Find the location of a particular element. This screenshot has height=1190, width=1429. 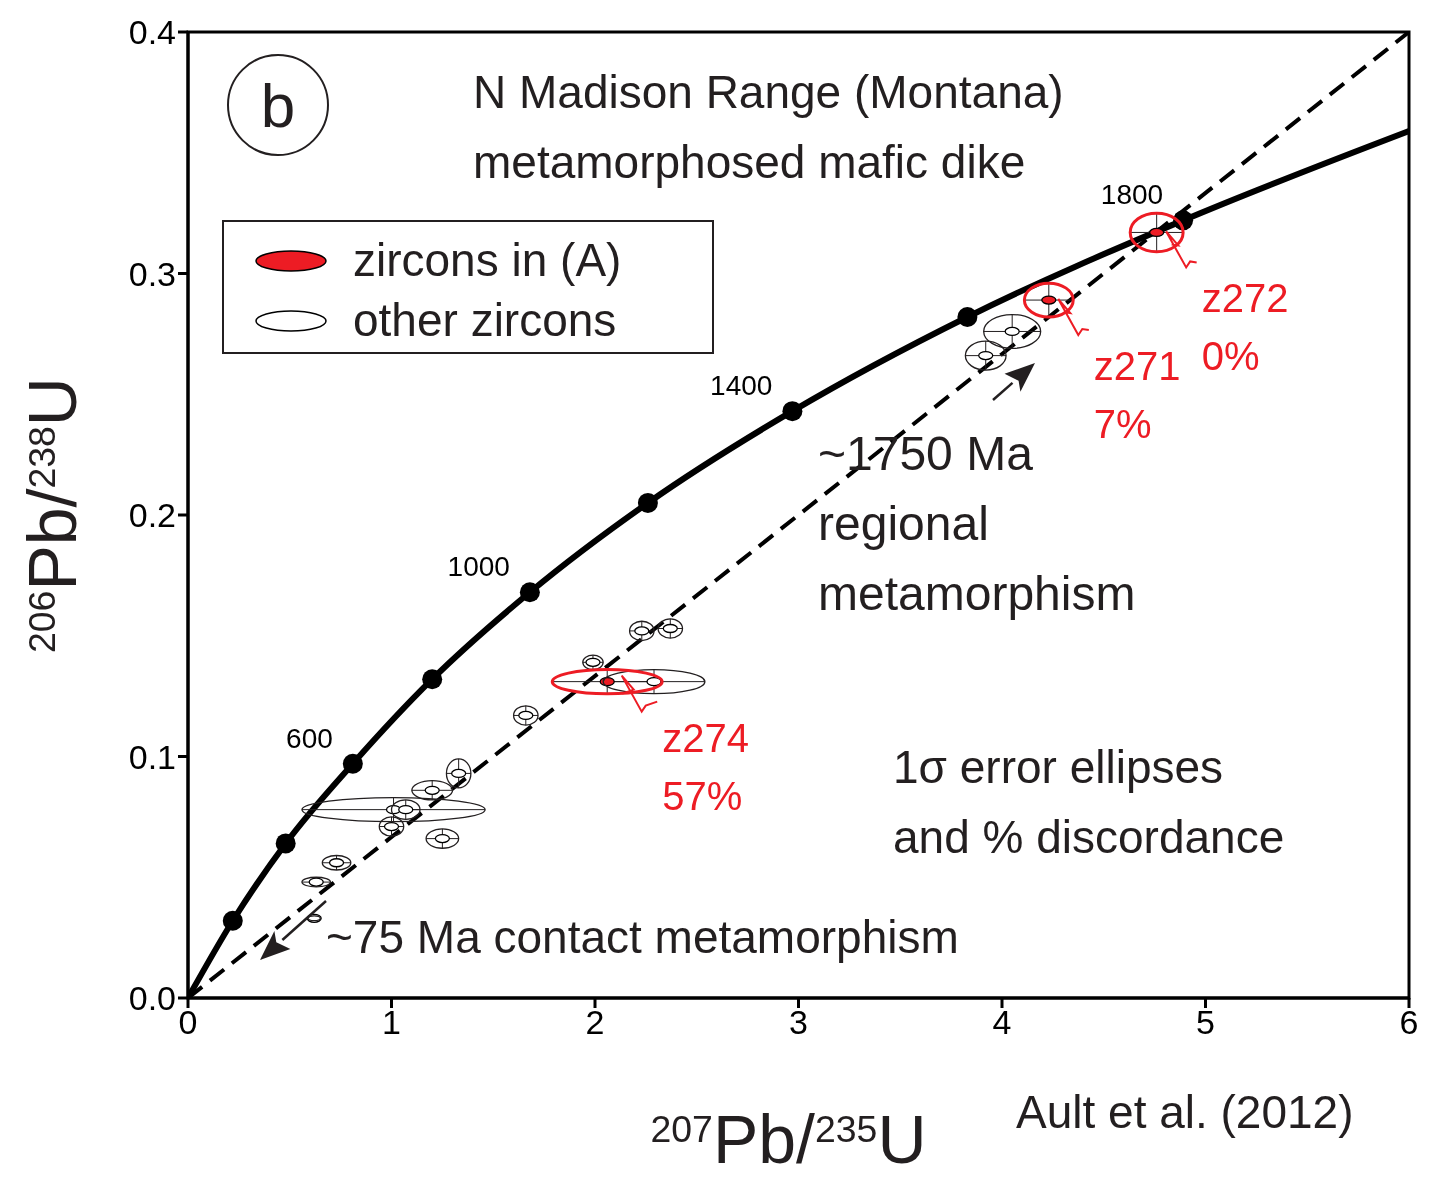

annotation: 1σ error ellipses and % discordance is located at coordinates (1089, 802).